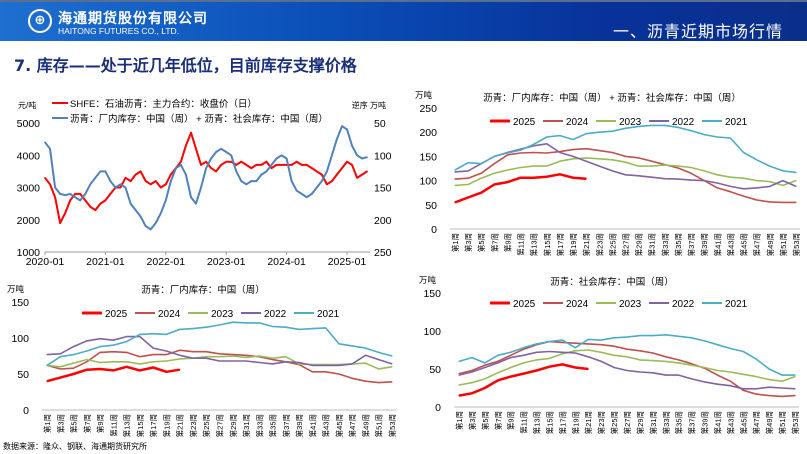 Image resolution: width=807 pixels, height=454 pixels. I want to click on x-tick-label: 第3周, so click(472, 420).